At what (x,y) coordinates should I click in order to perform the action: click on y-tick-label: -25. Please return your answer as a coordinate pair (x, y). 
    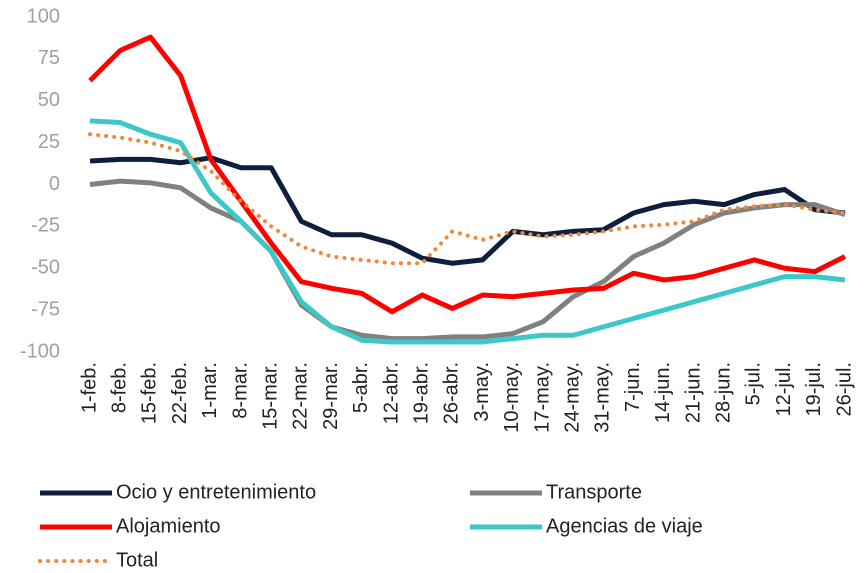
    Looking at the image, I should click on (45, 226).